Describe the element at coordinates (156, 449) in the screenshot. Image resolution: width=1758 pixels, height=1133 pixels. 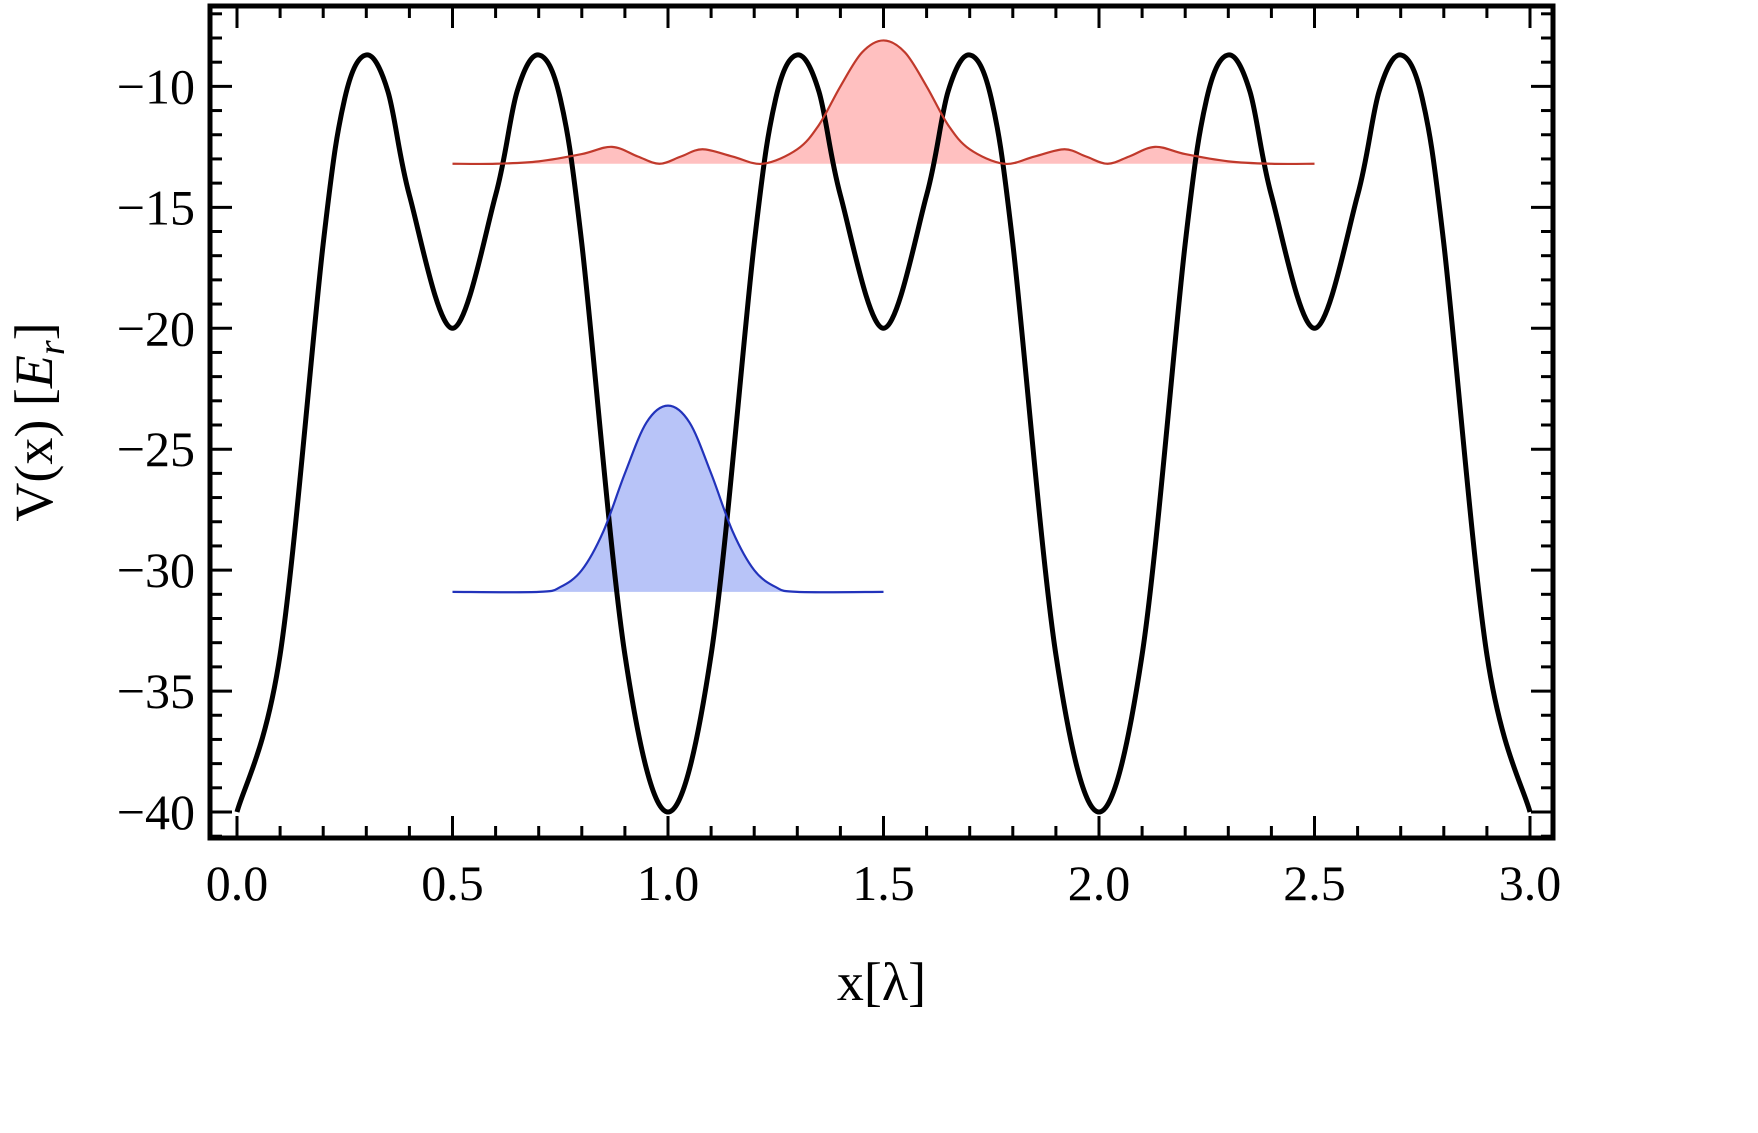
I see `y-tick-label: −25` at that location.